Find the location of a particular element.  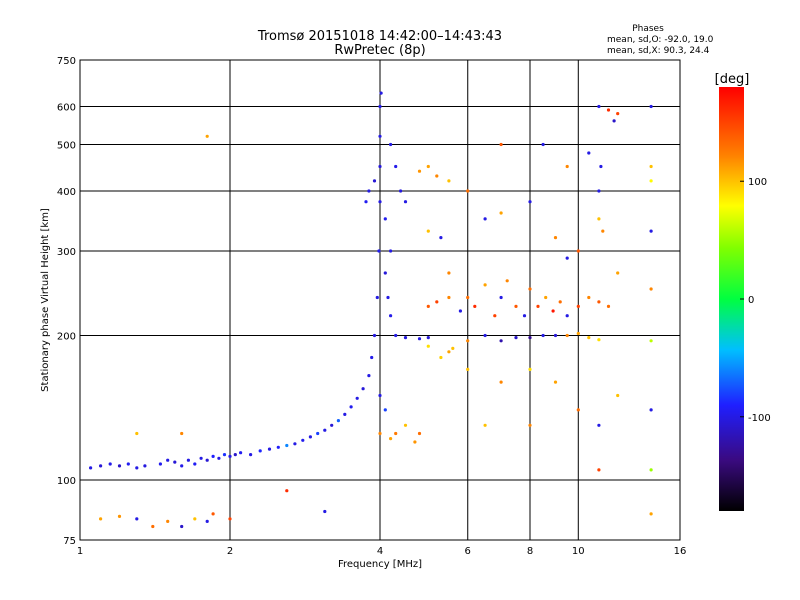

x-tick-label: 16 is located at coordinates (680, 551).